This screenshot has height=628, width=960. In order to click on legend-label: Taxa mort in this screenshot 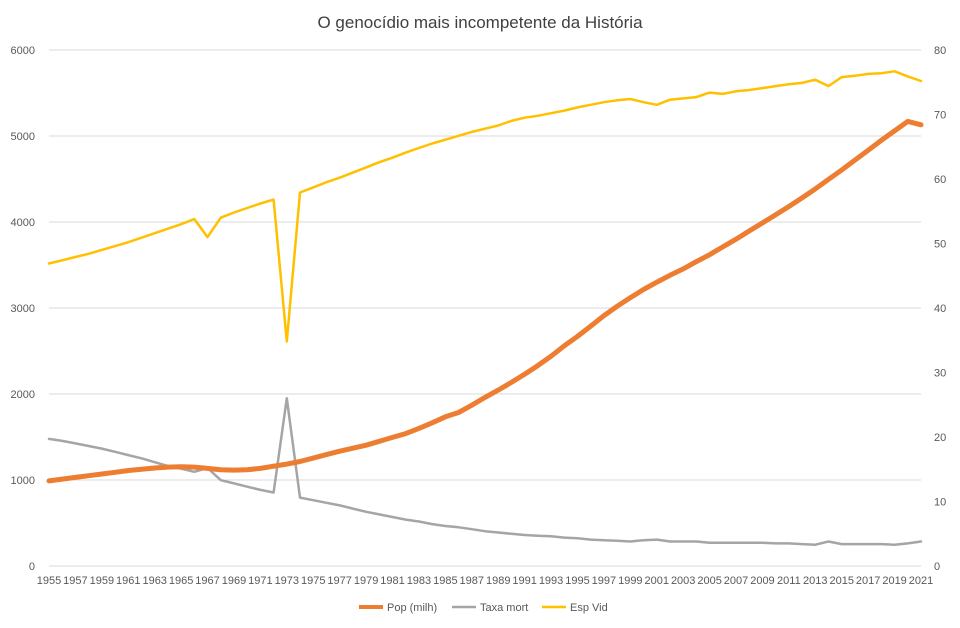, I will do `click(504, 608)`.